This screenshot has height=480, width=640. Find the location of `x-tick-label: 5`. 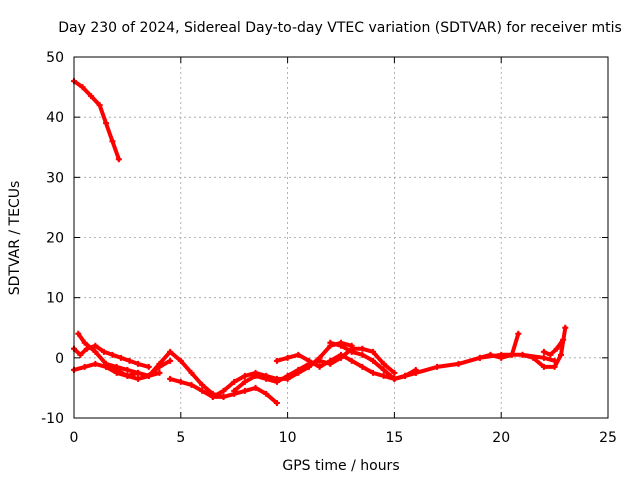

x-tick-label: 5 is located at coordinates (180, 438).